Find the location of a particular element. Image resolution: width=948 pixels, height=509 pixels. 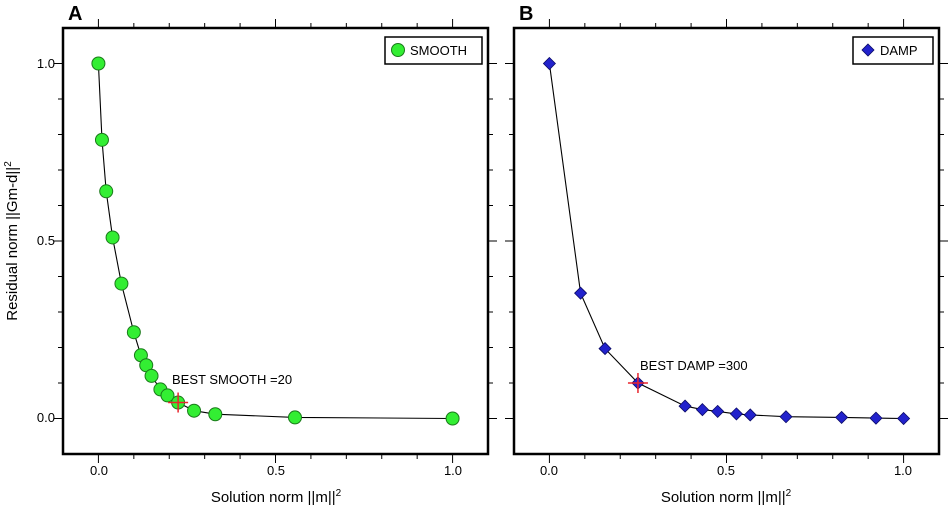

x-tick-label-a-1: 0.5 is located at coordinates (276, 470).